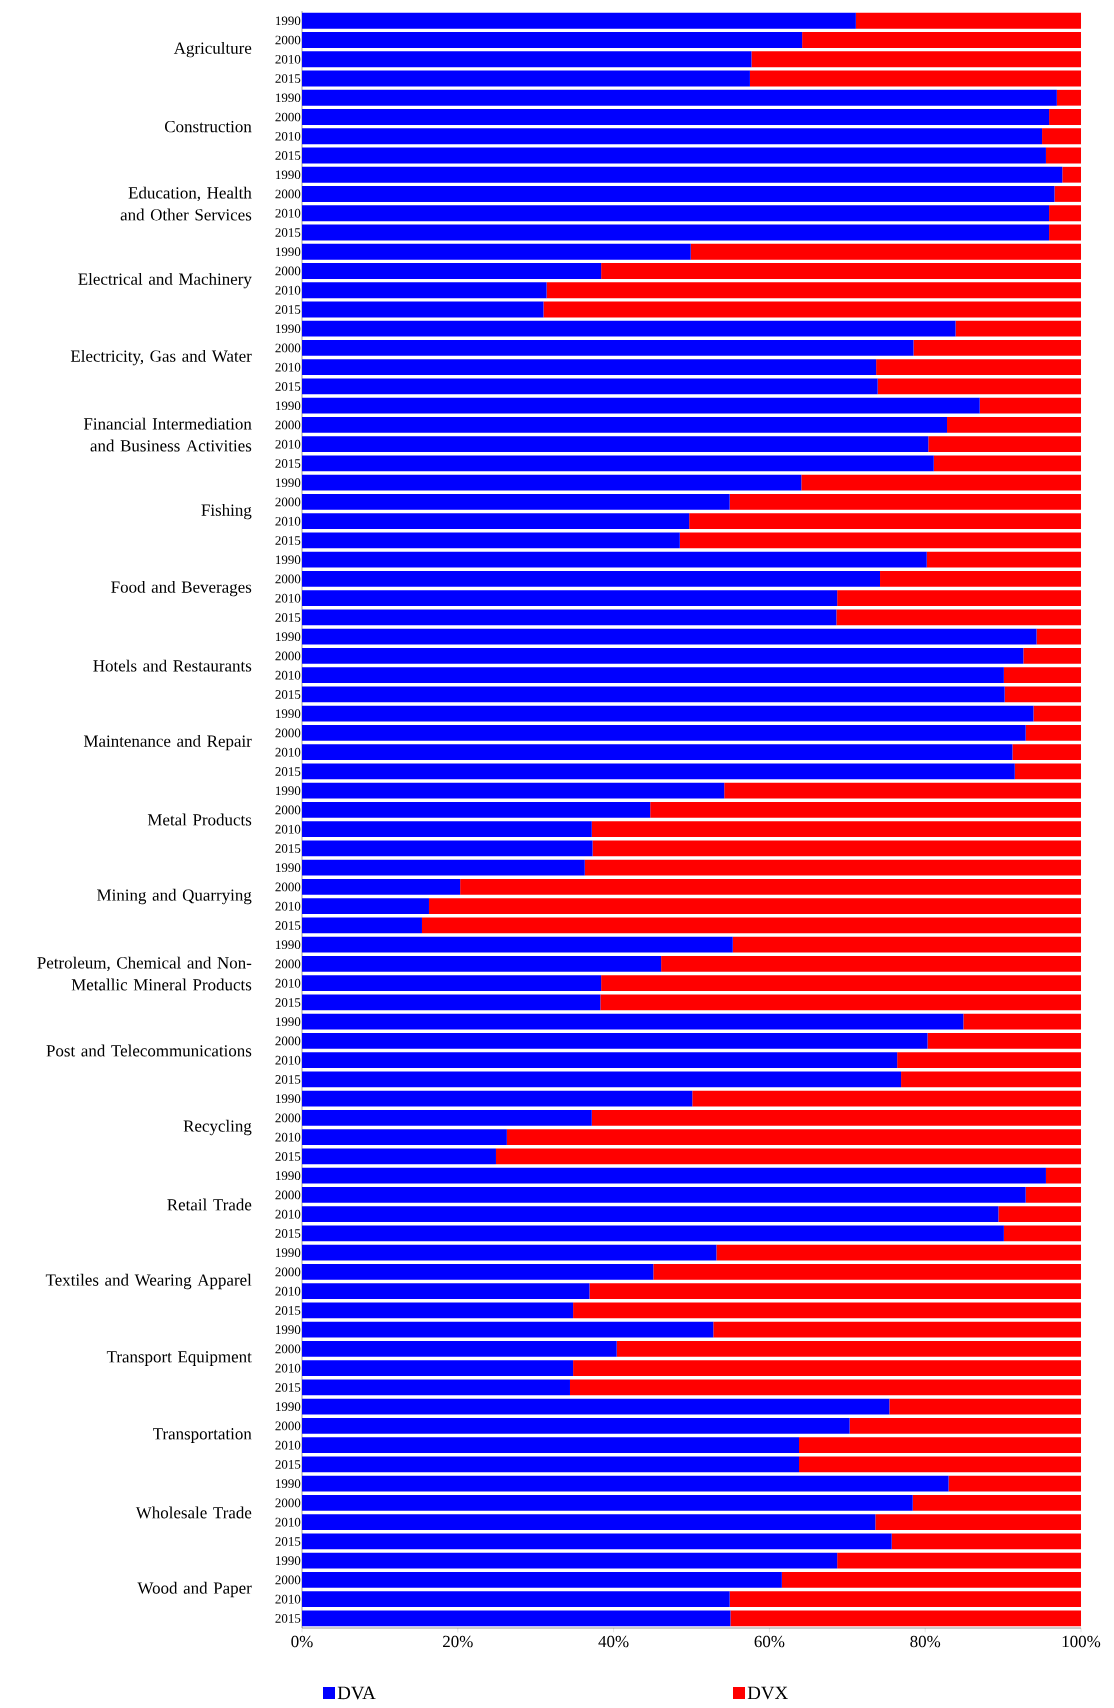 The image size is (1114, 1708). What do you see at coordinates (925, 1641) in the screenshot?
I see `x-tick-label: 80%` at bounding box center [925, 1641].